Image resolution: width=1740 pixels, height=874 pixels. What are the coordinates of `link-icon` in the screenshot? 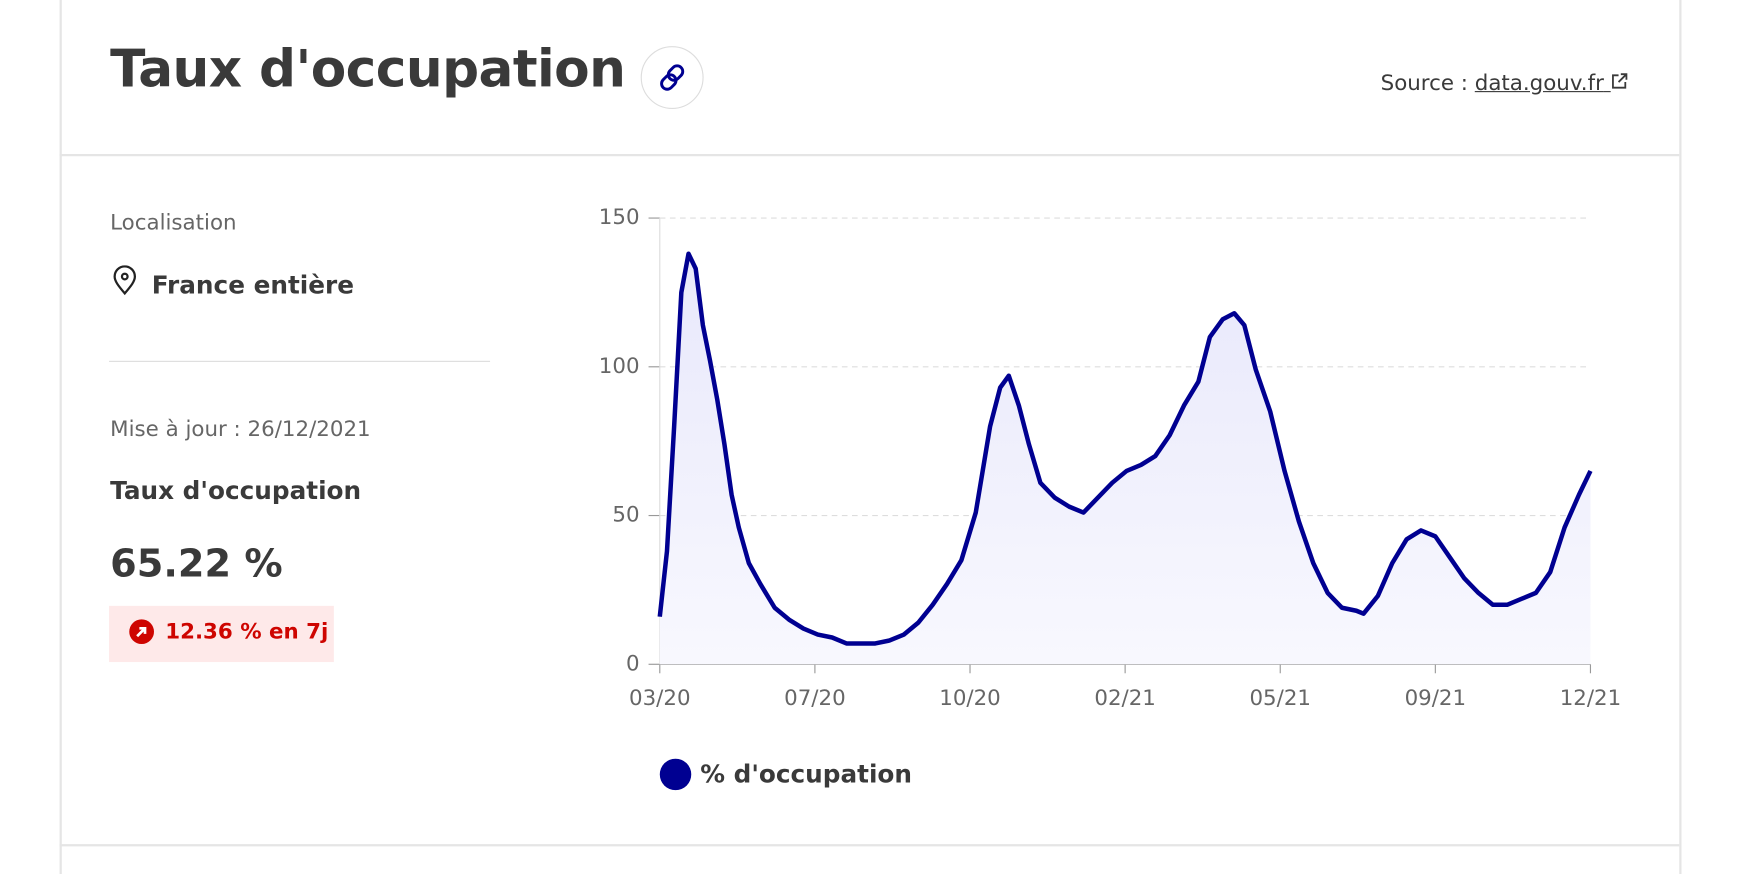 It's located at (672, 77).